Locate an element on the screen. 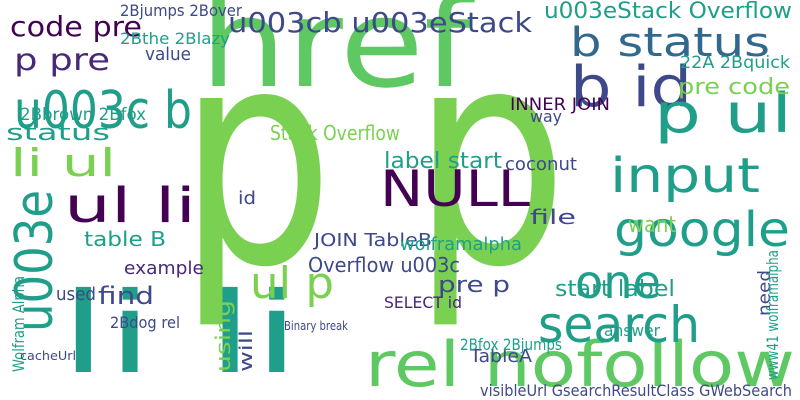 The image size is (800, 400). word: code pre is located at coordinates (76, 26).